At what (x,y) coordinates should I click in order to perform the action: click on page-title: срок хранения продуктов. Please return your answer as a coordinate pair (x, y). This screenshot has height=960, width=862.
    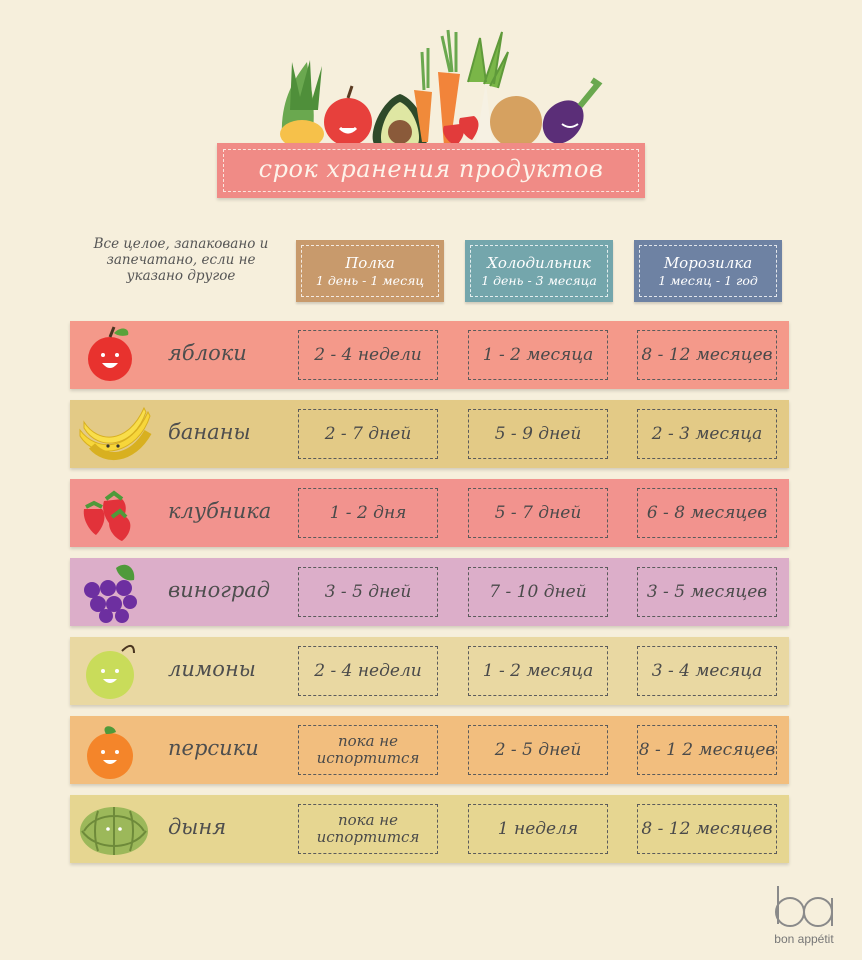
    Looking at the image, I should click on (431, 169).